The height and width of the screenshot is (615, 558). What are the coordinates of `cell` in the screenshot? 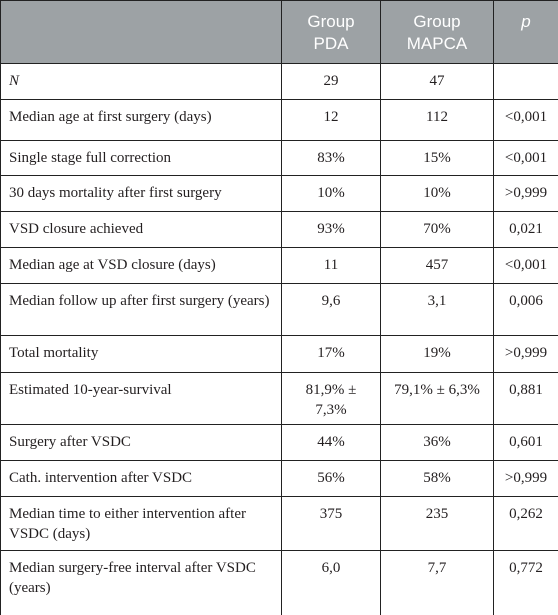 It's located at (525, 81).